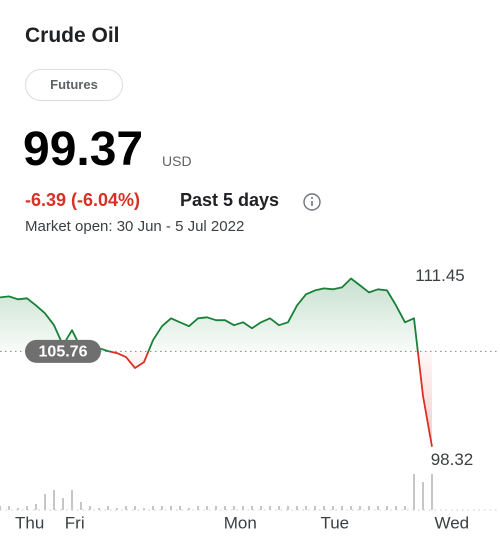 The width and height of the screenshot is (500, 545). I want to click on high-label: 111.45, so click(439, 275).